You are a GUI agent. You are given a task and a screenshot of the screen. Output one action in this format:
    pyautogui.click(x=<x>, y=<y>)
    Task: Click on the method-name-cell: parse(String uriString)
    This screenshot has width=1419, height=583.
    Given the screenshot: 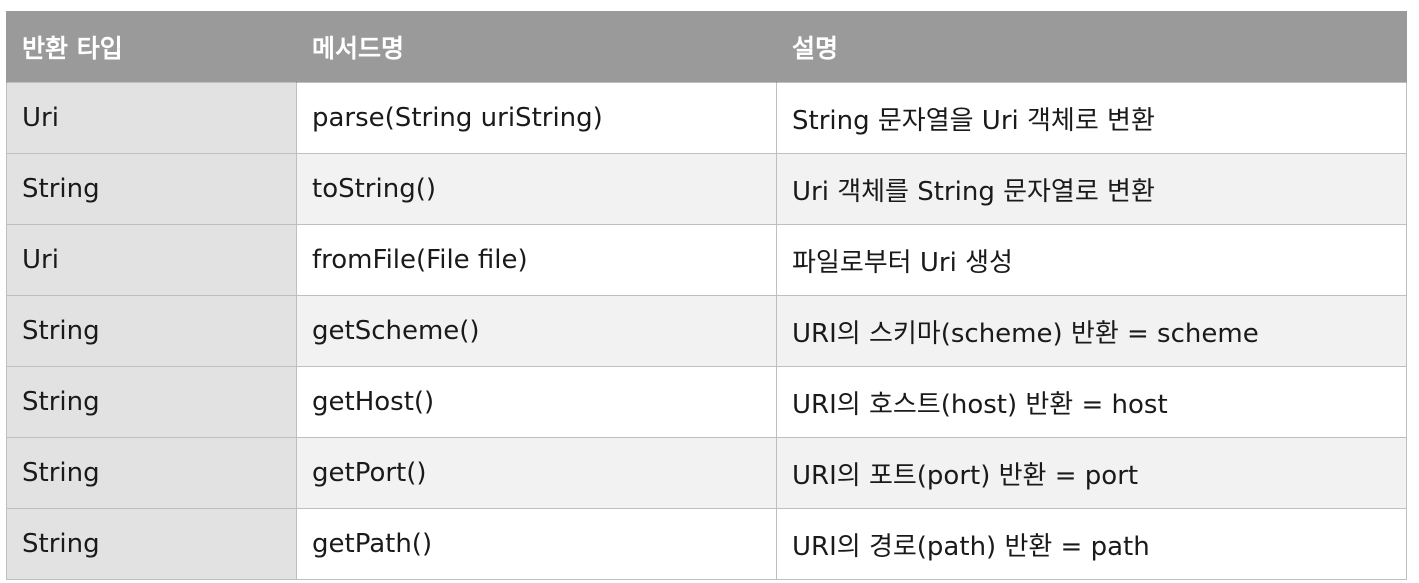 What is the action you would take?
    pyautogui.click(x=536, y=118)
    